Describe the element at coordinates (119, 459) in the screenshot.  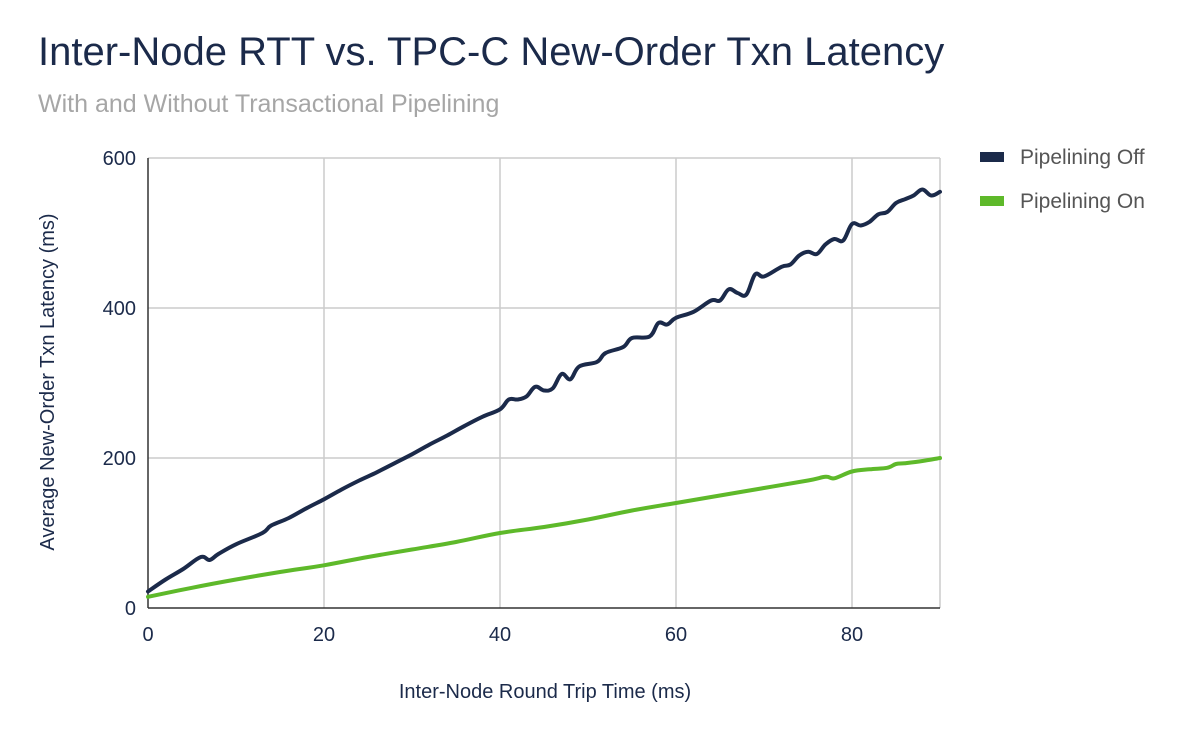
I see `y-tick-label: 200` at that location.